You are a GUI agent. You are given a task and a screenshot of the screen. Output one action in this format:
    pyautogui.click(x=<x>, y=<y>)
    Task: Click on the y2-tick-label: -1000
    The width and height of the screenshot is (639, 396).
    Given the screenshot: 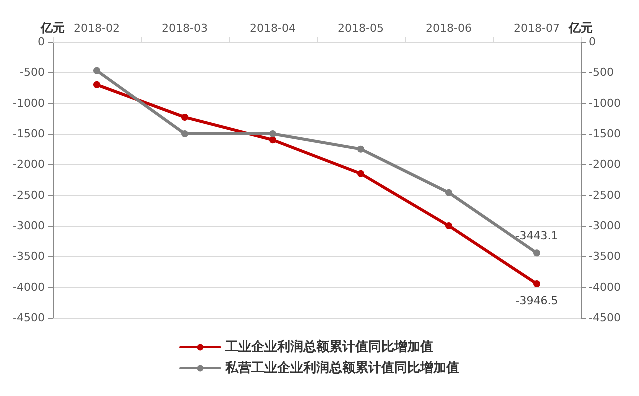 What is the action you would take?
    pyautogui.click(x=605, y=103)
    